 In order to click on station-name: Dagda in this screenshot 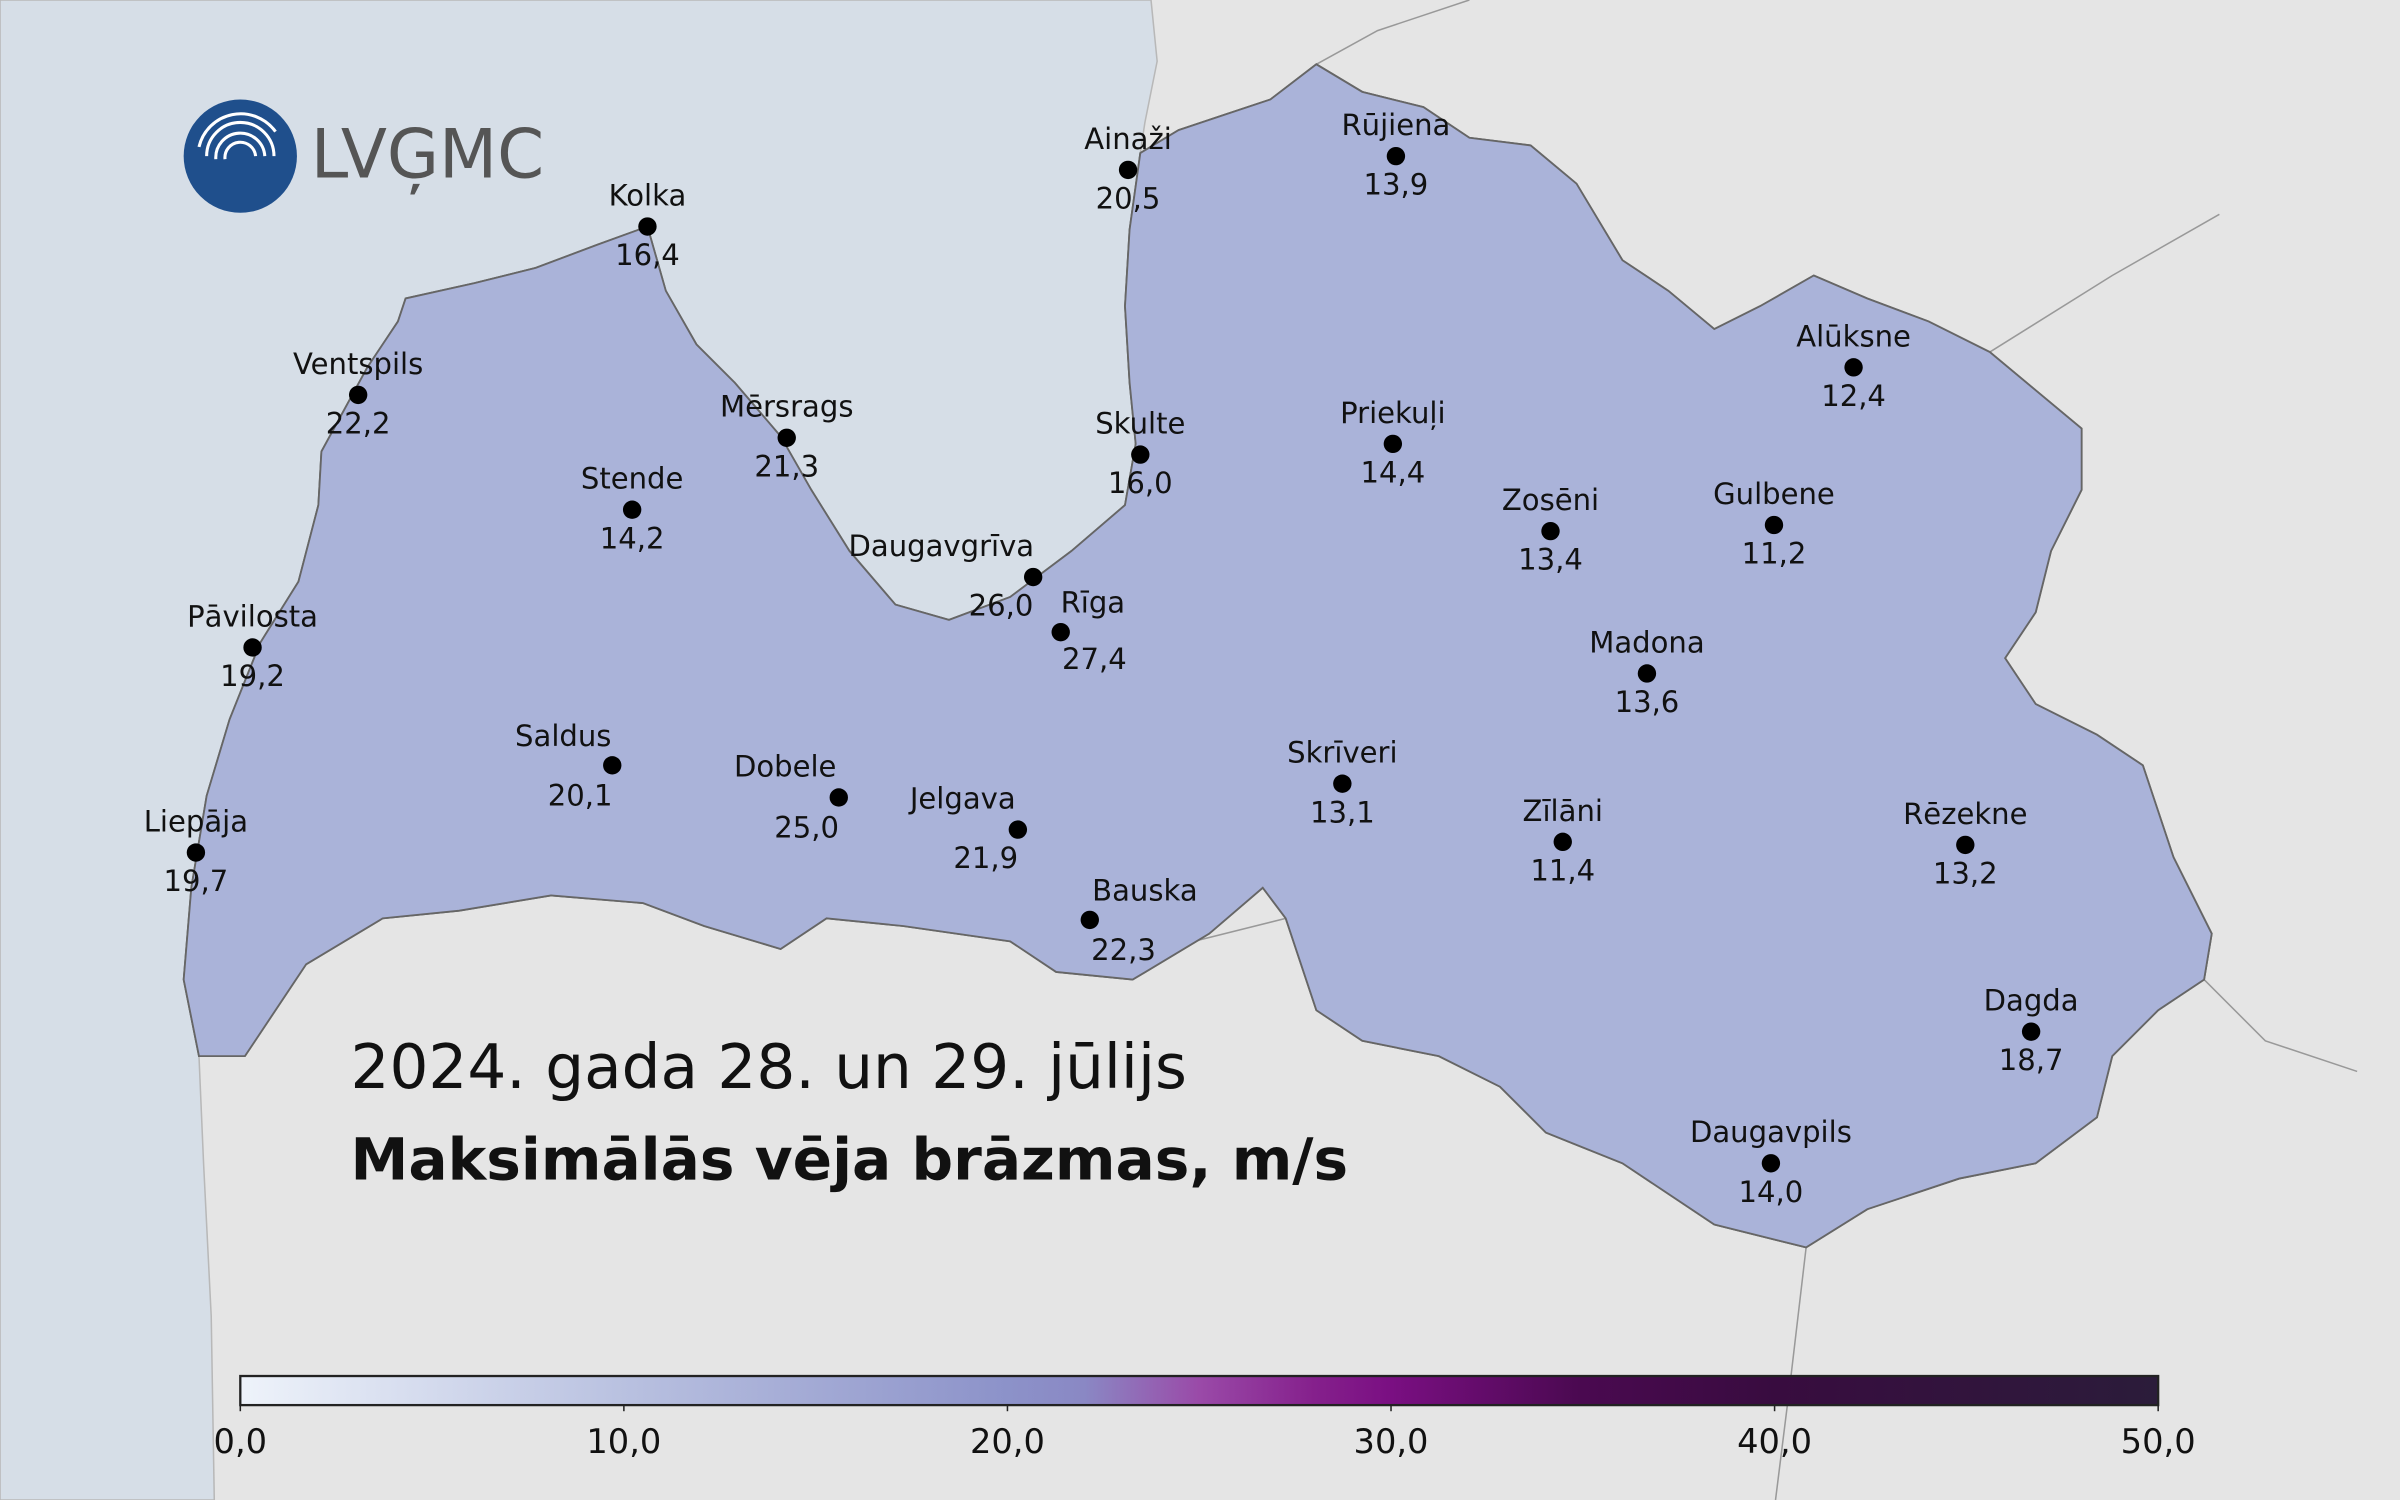, I will do `click(2031, 1001)`.